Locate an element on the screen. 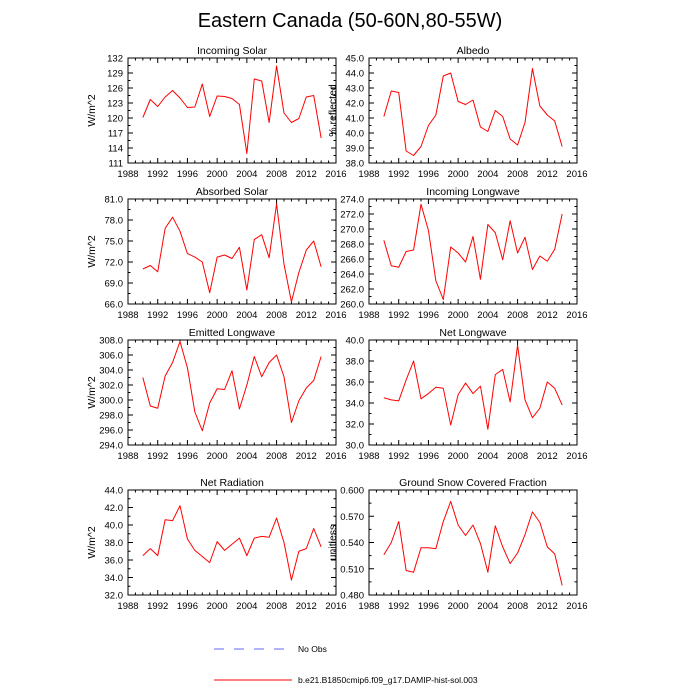 The width and height of the screenshot is (700, 700). y-tick-label: 296.0 is located at coordinates (111, 431).